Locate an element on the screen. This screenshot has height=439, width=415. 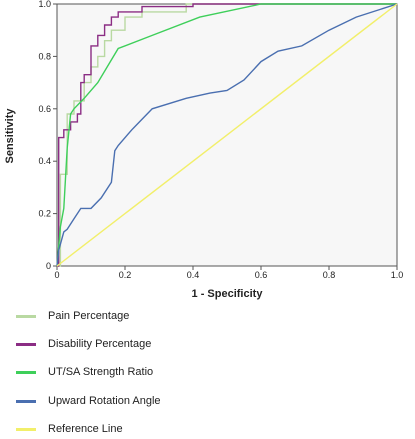
legend-item: UT/SA Strength Ratio is located at coordinates (84, 372).